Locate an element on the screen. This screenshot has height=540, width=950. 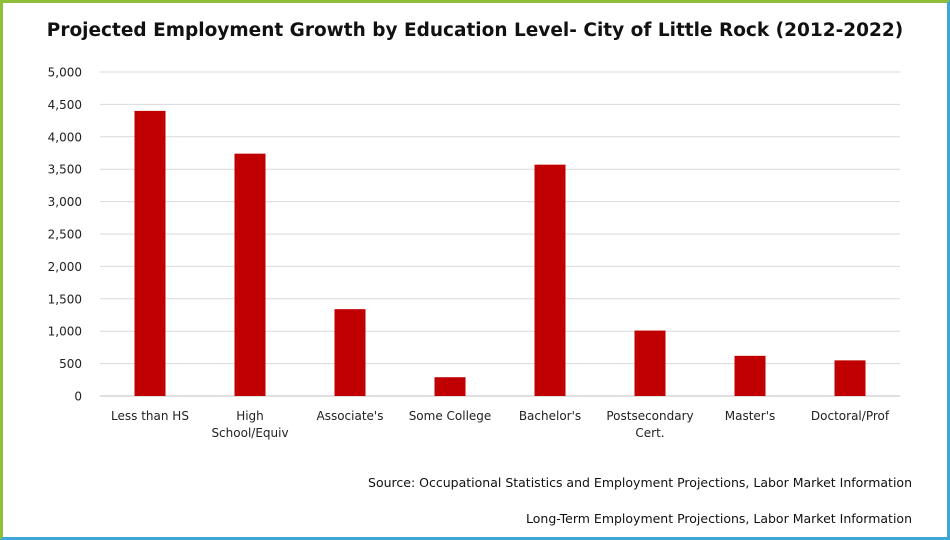
x-tick-label-line: Less than HS is located at coordinates (150, 416).